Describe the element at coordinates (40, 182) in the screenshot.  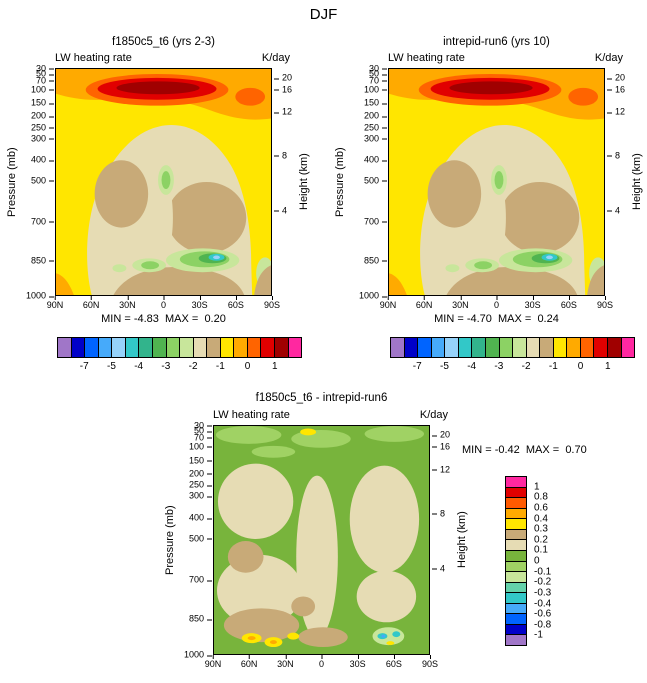
I see `panel-left-pressure-ticks: 30 50 70 100 150 200 250 300 400 500 700 850 1000` at that location.